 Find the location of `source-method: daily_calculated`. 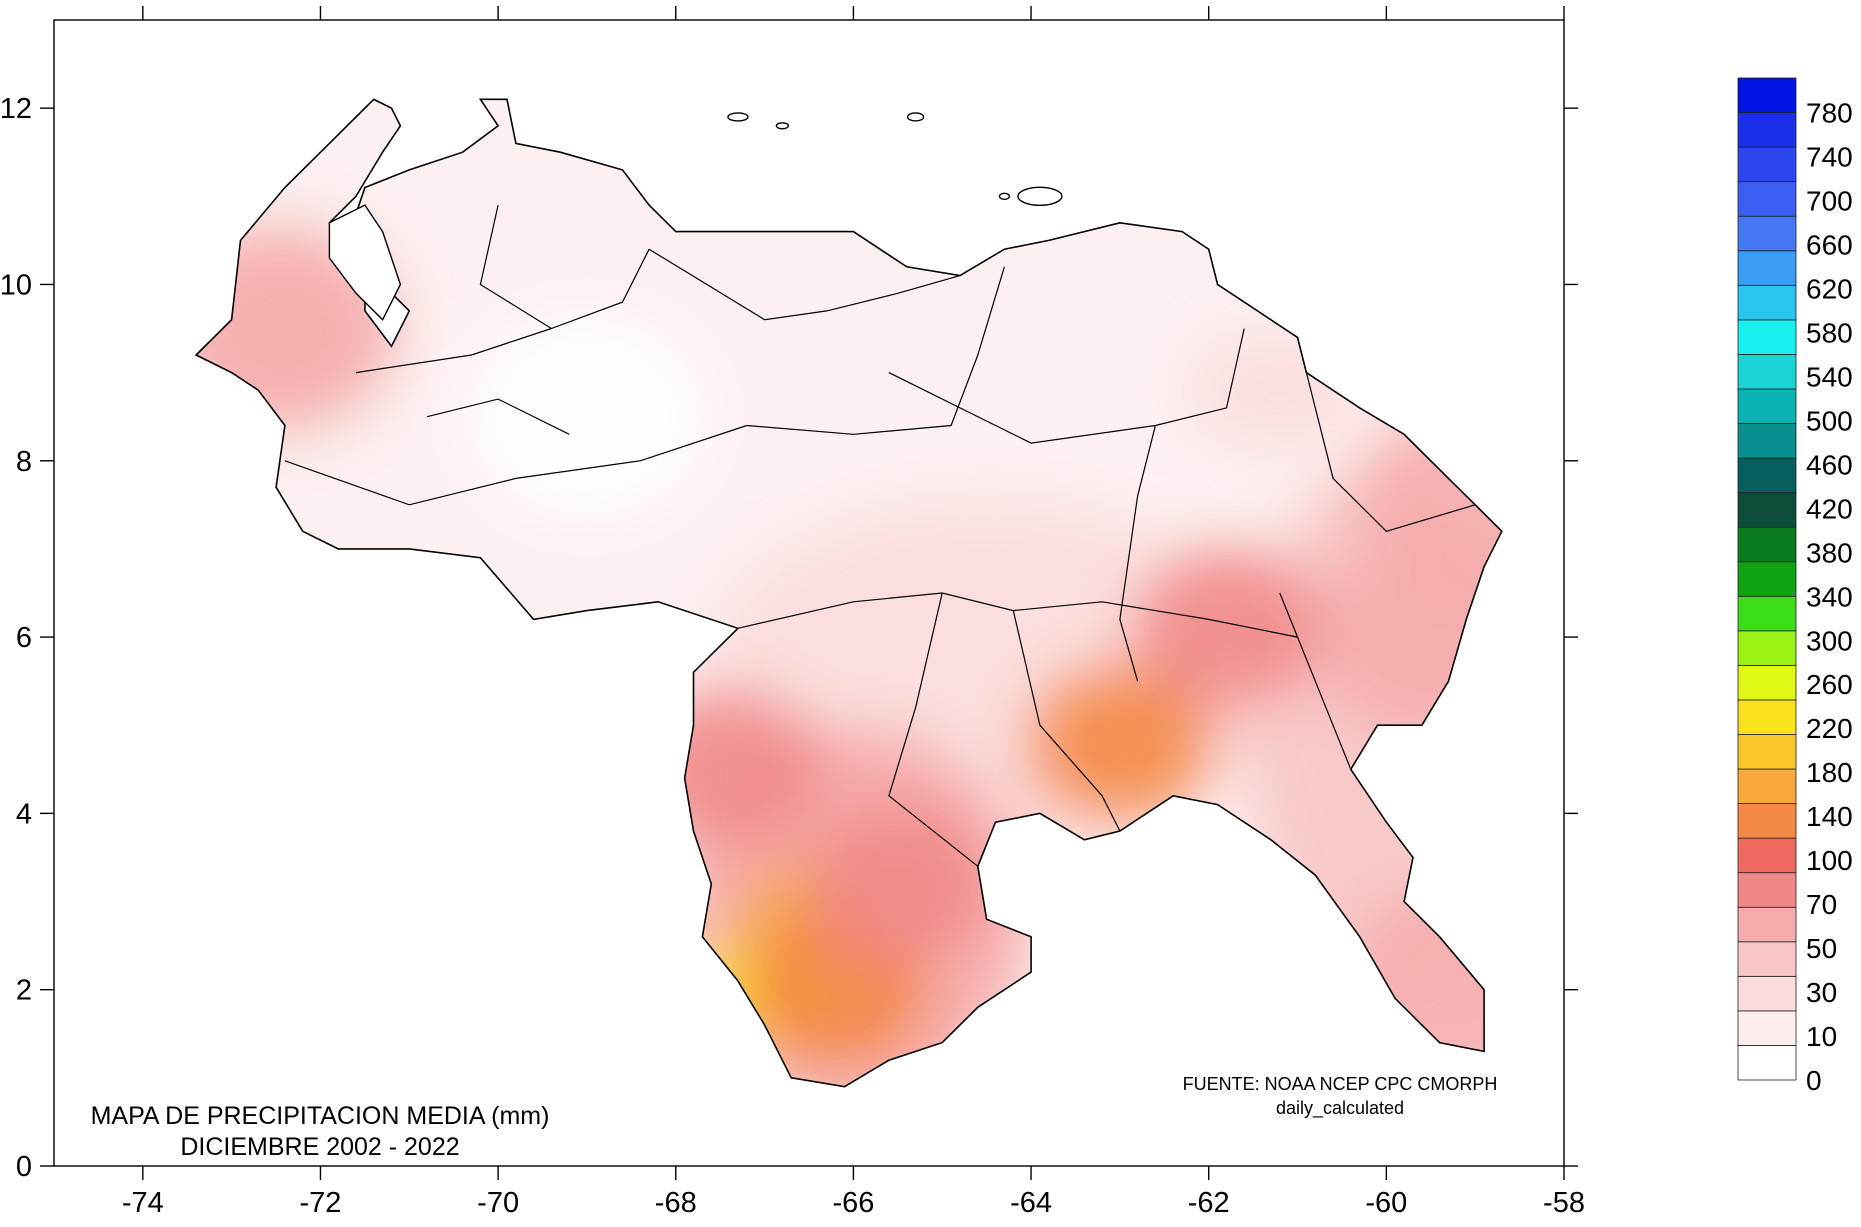

source-method: daily_calculated is located at coordinates (1340, 1108).